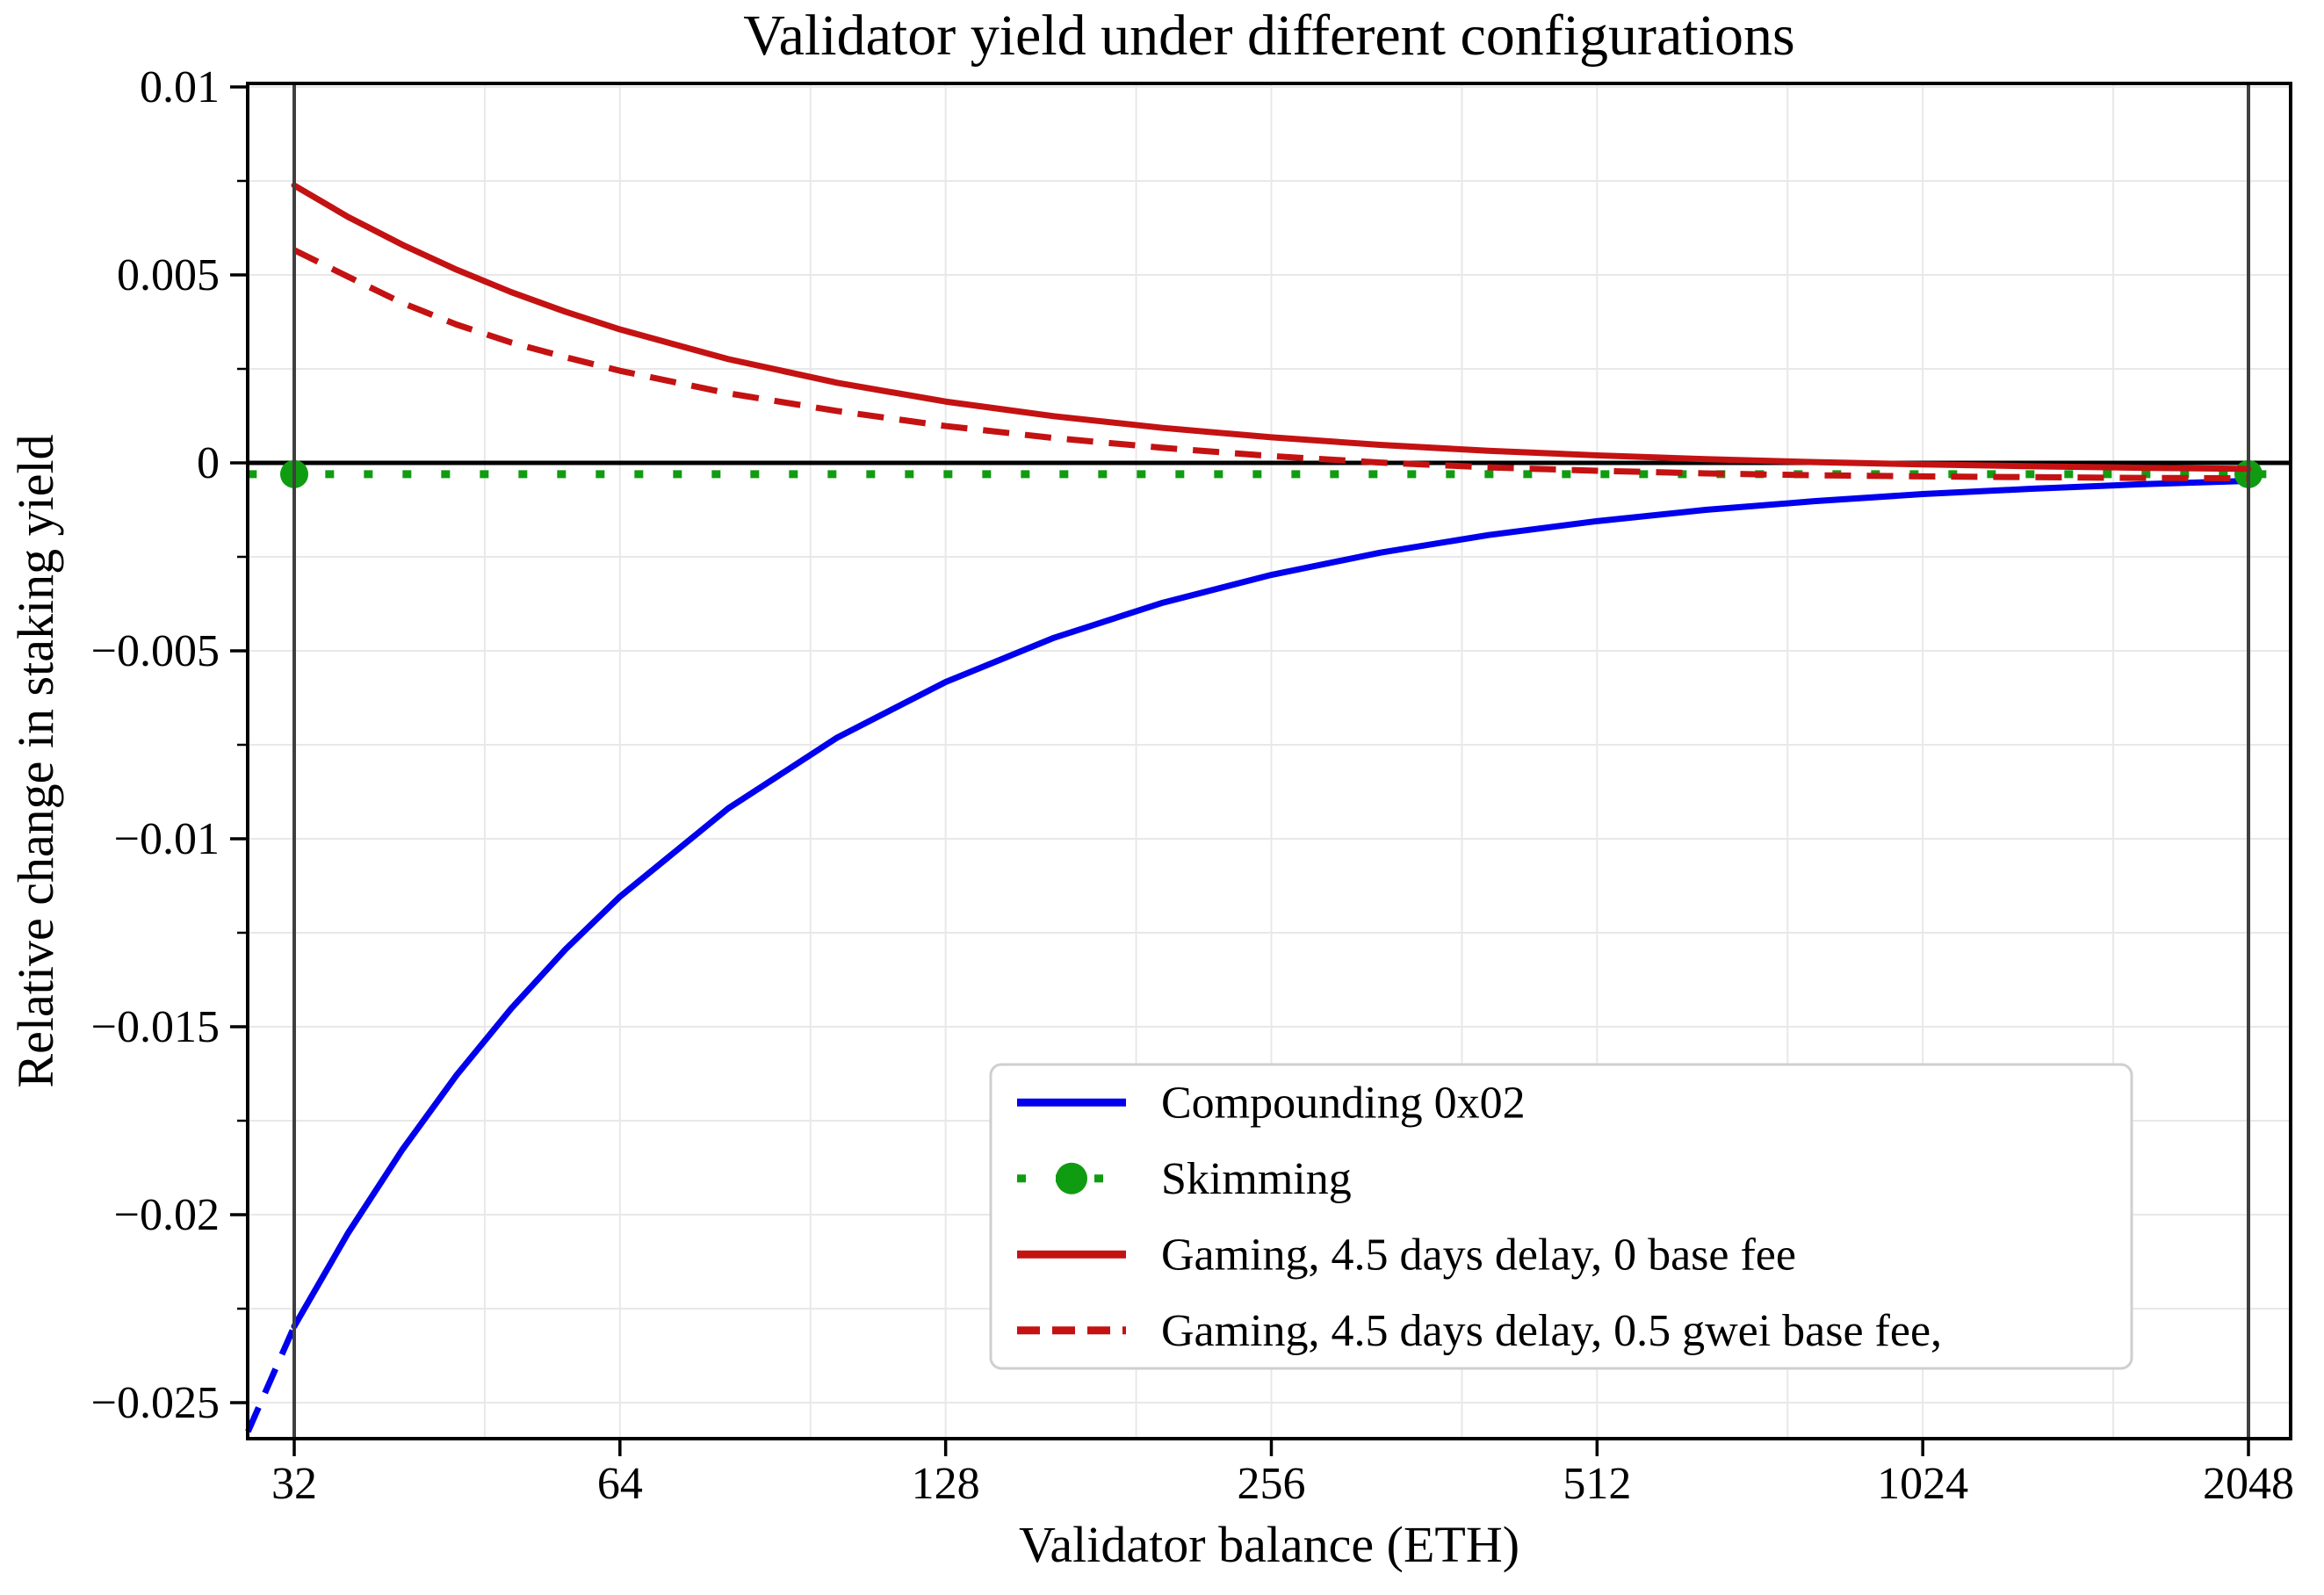 This screenshot has height=1595, width=2324. I want to click on legend-entry: Gaming, 4.5 days delay, 0 base fee, so click(1406, 1255).